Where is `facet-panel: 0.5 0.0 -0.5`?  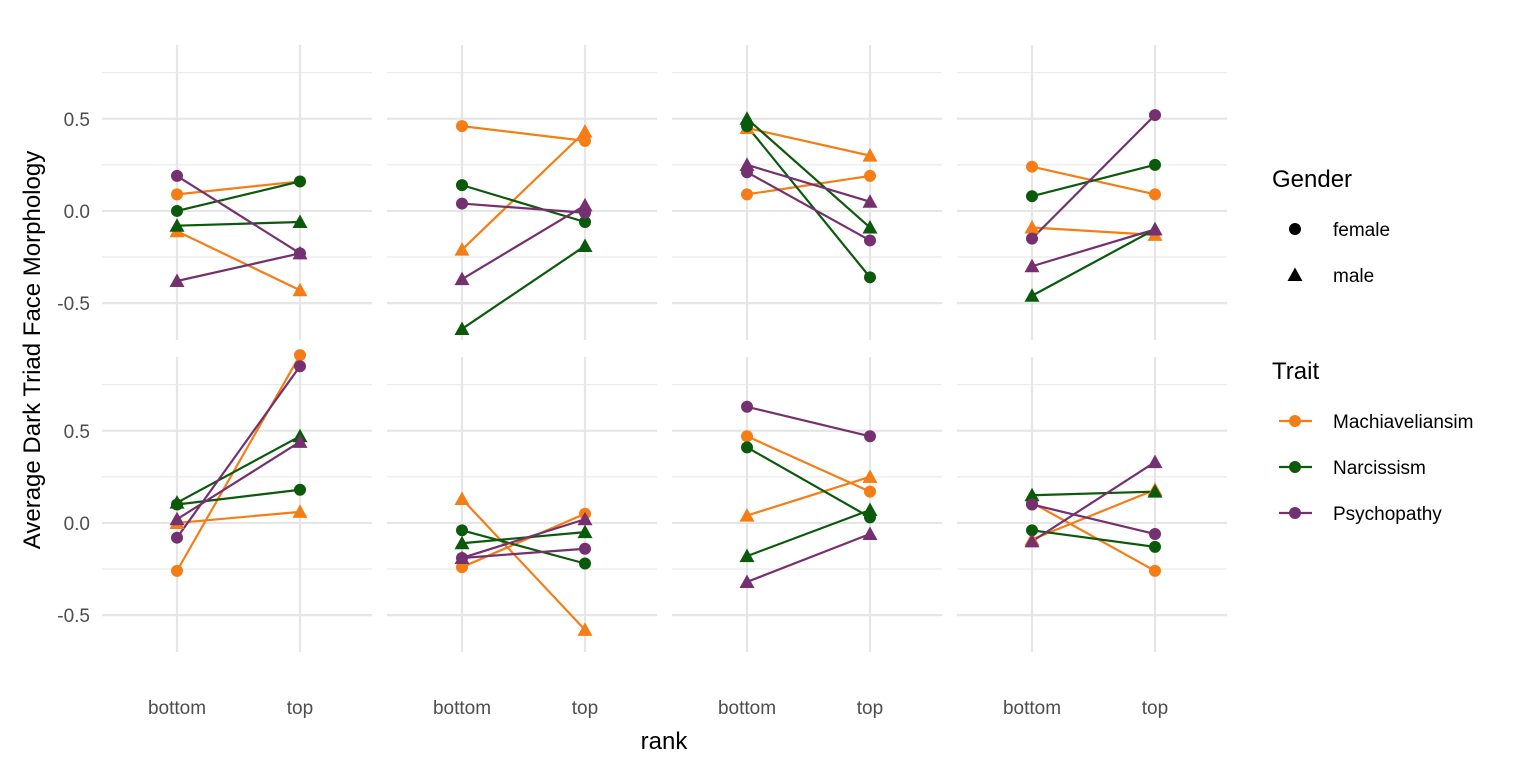 facet-panel: 0.5 0.0 -0.5 is located at coordinates (214, 192).